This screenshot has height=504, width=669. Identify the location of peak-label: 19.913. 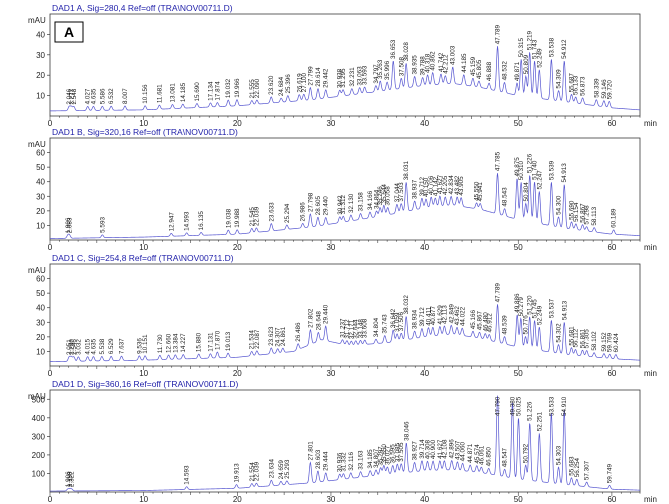
(236, 473).